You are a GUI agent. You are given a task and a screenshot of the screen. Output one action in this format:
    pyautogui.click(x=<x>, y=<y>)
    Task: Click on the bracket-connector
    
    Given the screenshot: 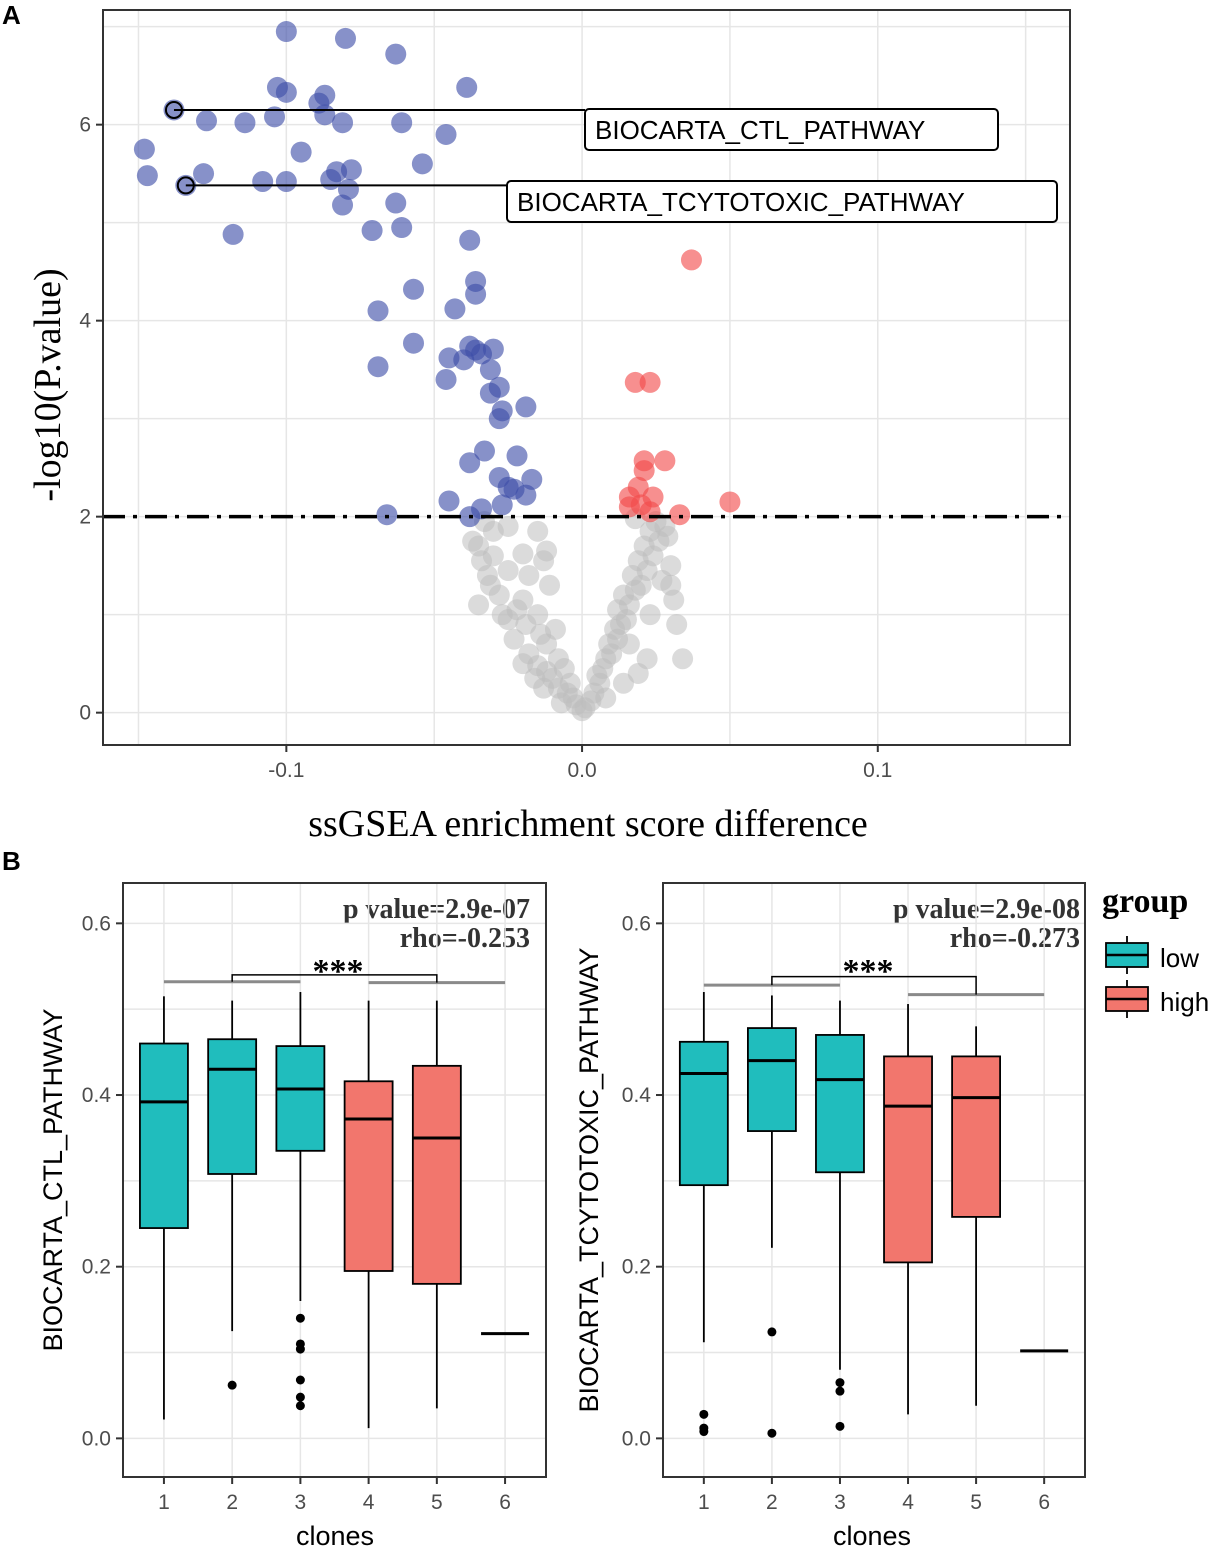 What is the action you would take?
    pyautogui.click(x=874, y=985)
    